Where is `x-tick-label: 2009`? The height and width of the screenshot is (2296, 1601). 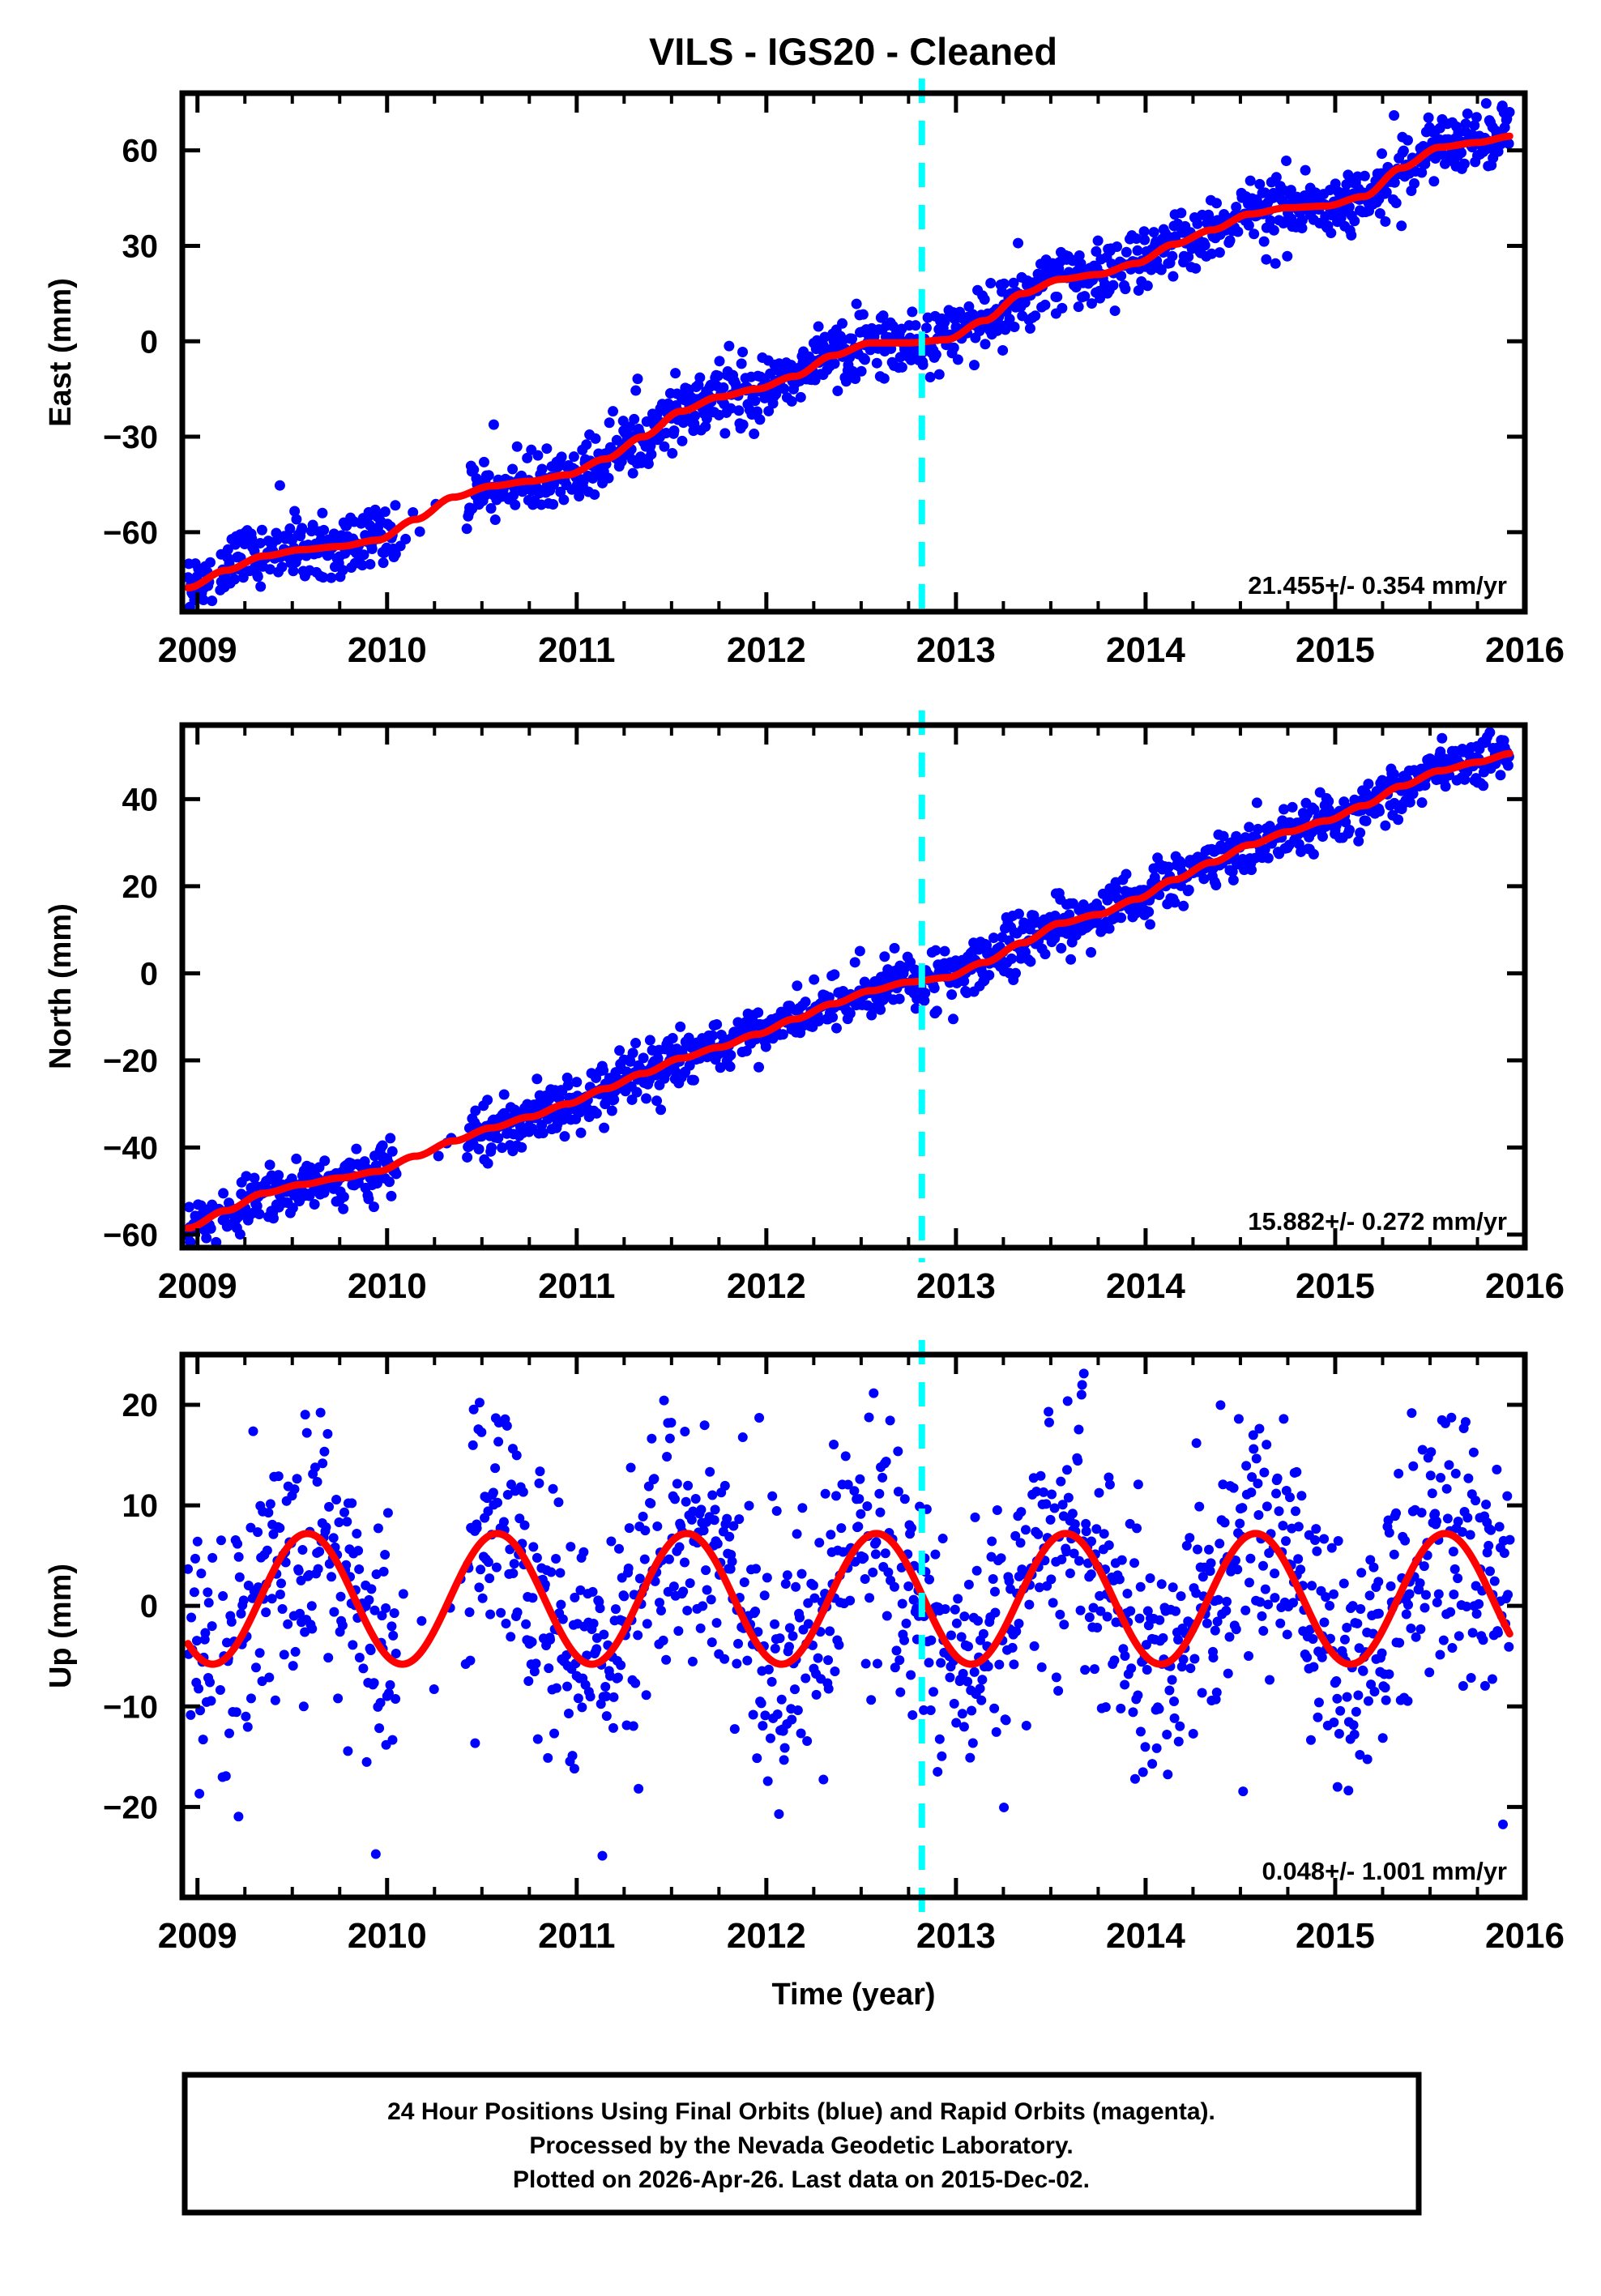
x-tick-label: 2009 is located at coordinates (197, 1936).